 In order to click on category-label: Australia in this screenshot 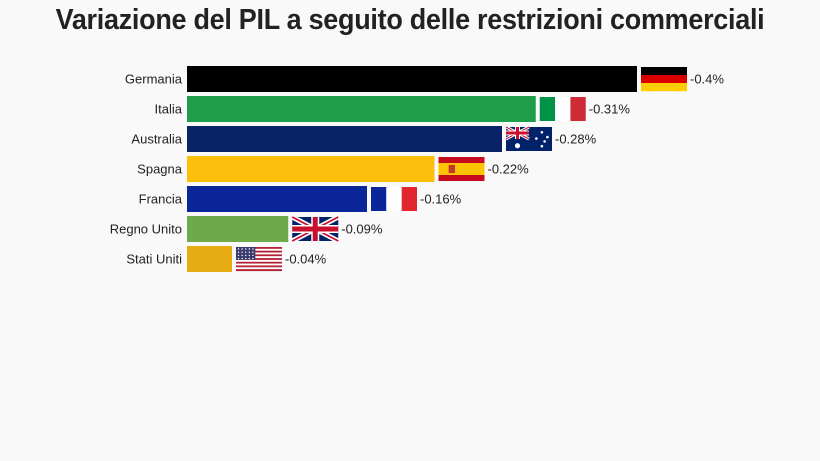, I will do `click(156, 139)`.